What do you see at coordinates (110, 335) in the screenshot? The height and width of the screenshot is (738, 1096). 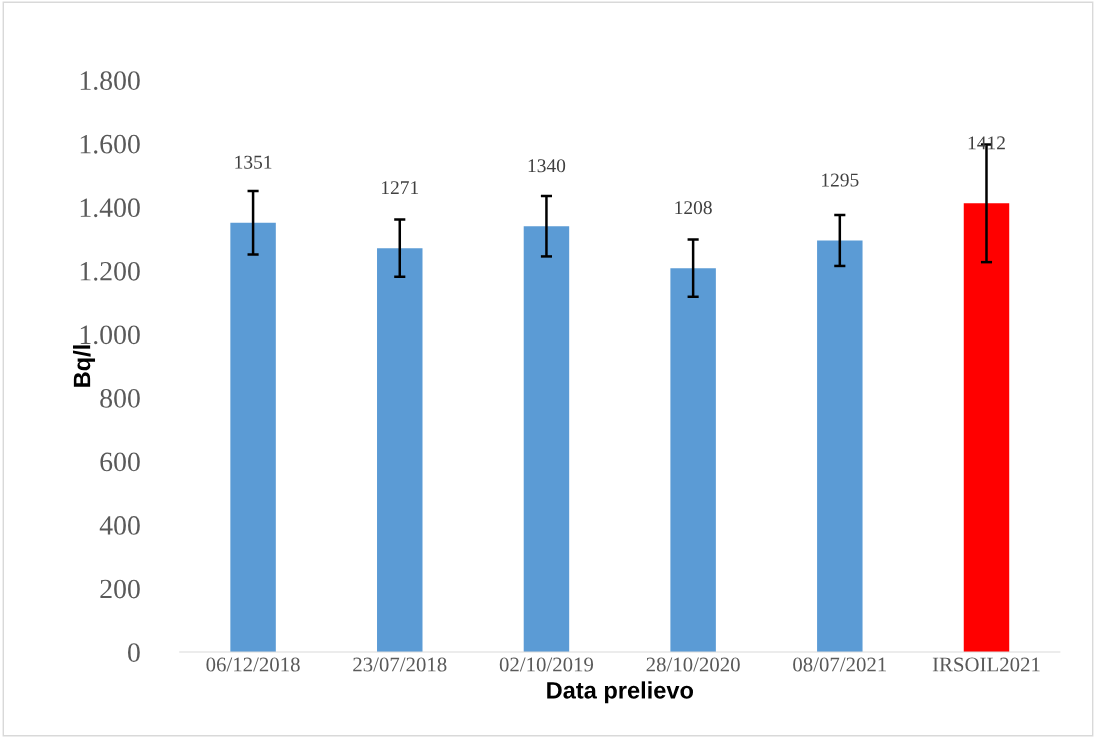 I see `y-tick-label: 1.000` at bounding box center [110, 335].